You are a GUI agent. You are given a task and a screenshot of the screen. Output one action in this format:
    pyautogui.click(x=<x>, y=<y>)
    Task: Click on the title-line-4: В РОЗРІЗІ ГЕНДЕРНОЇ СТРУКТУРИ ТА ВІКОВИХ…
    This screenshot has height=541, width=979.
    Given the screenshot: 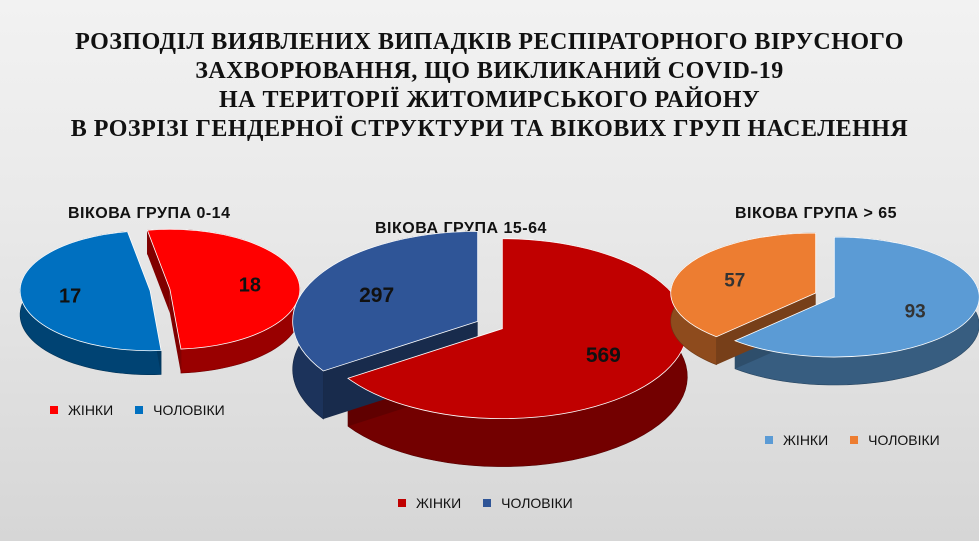 What is the action you would take?
    pyautogui.click(x=489, y=129)
    